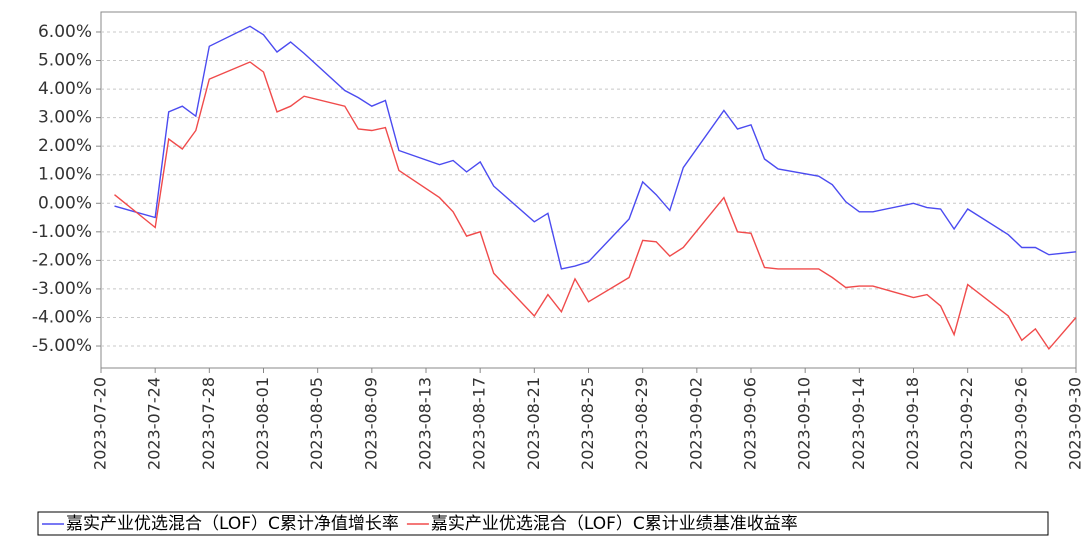 The width and height of the screenshot is (1086, 536). What do you see at coordinates (614, 524) in the screenshot?
I see `legend-label: 嘉实产业优选混合（LOF）C累计业绩基准收益率` at bounding box center [614, 524].